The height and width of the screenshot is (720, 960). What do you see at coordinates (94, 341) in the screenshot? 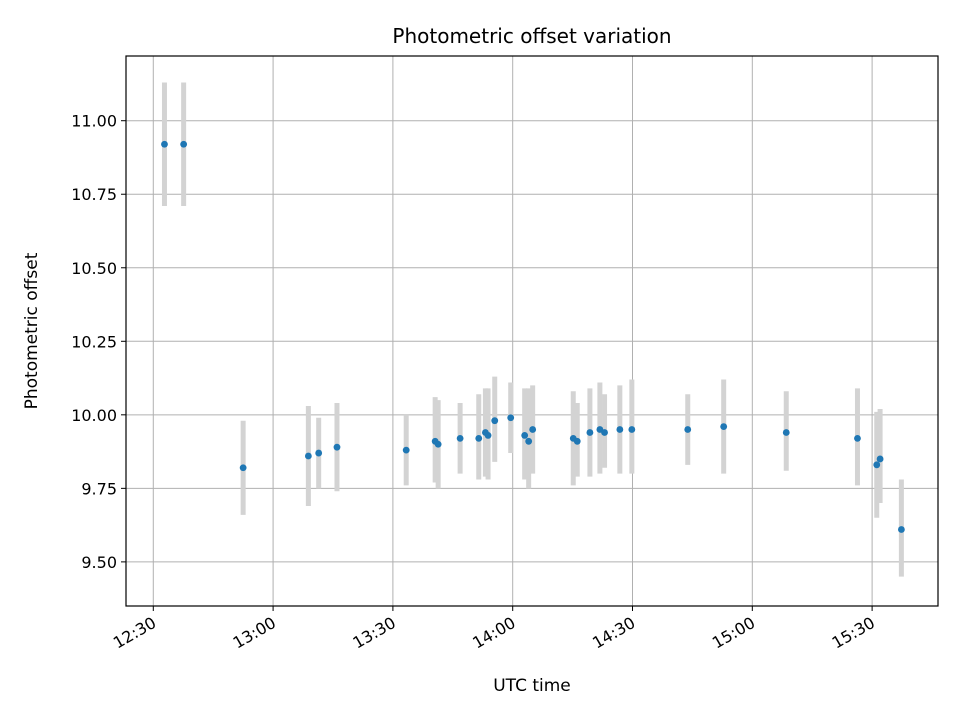
I see `y-tick-label: 10.25` at bounding box center [94, 341].